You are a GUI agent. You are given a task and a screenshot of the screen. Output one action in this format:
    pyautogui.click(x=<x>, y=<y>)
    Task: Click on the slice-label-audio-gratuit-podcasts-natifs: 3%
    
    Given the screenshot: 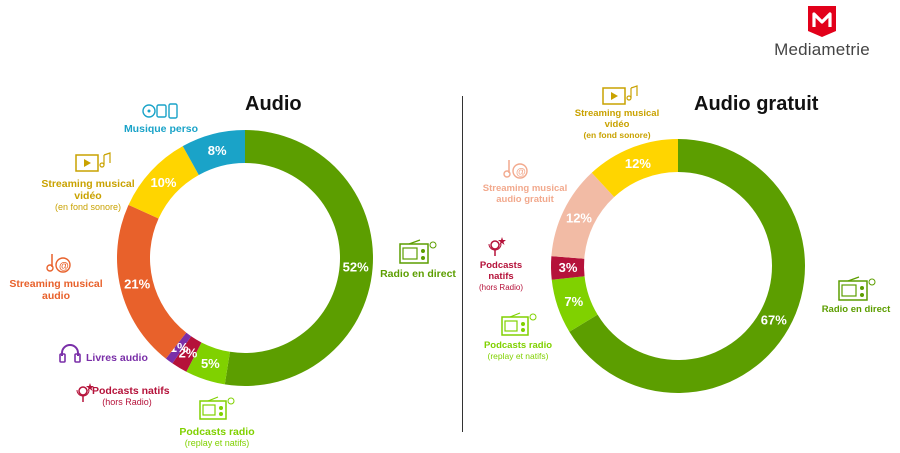 What is the action you would take?
    pyautogui.click(x=568, y=267)
    